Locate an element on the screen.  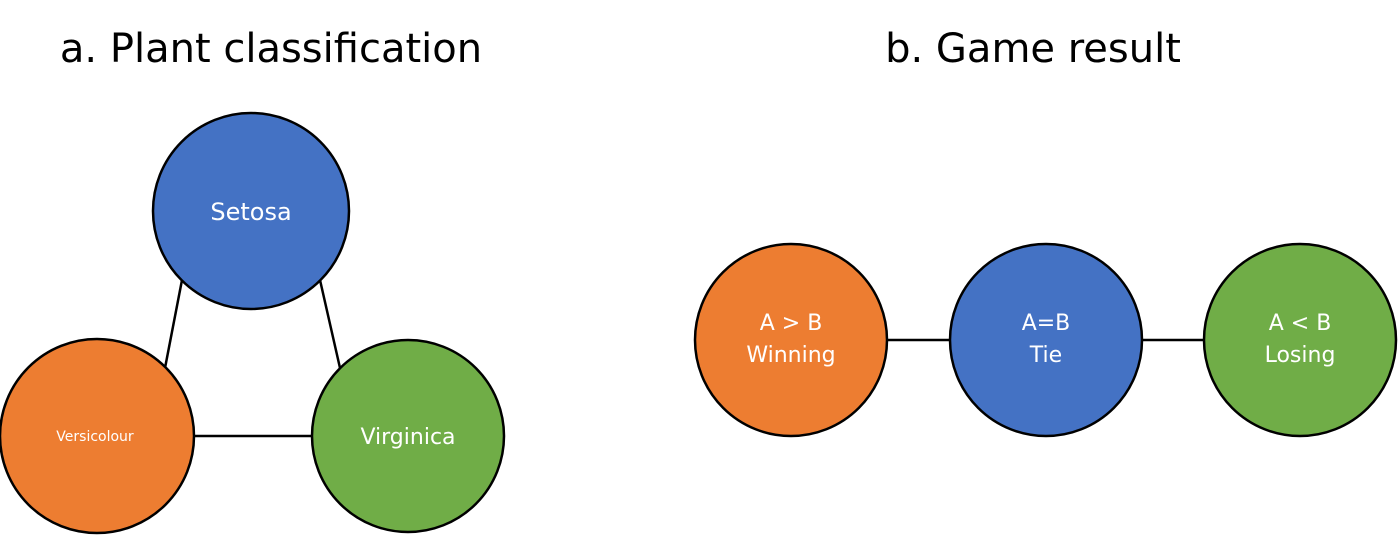
node-tie-line1: A=B is located at coordinates (1046, 323).